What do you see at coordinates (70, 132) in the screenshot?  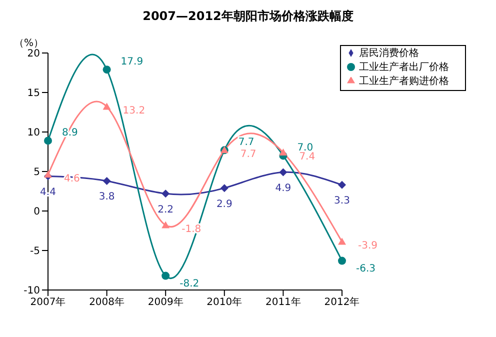 I see `data-label: 8.9` at bounding box center [70, 132].